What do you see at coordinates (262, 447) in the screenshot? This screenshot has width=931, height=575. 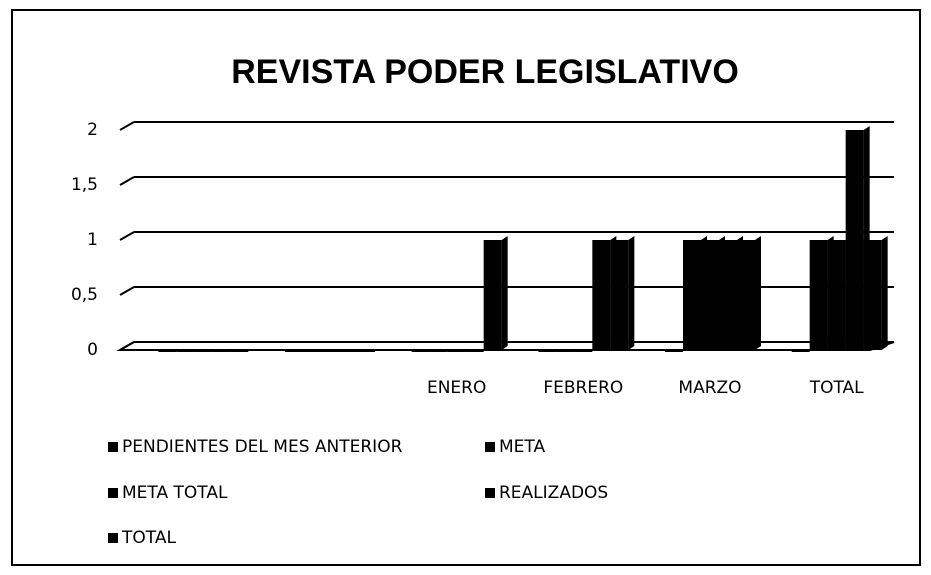 I see `legend-label: PENDIENTES DEL MES ANTERIOR` at bounding box center [262, 447].